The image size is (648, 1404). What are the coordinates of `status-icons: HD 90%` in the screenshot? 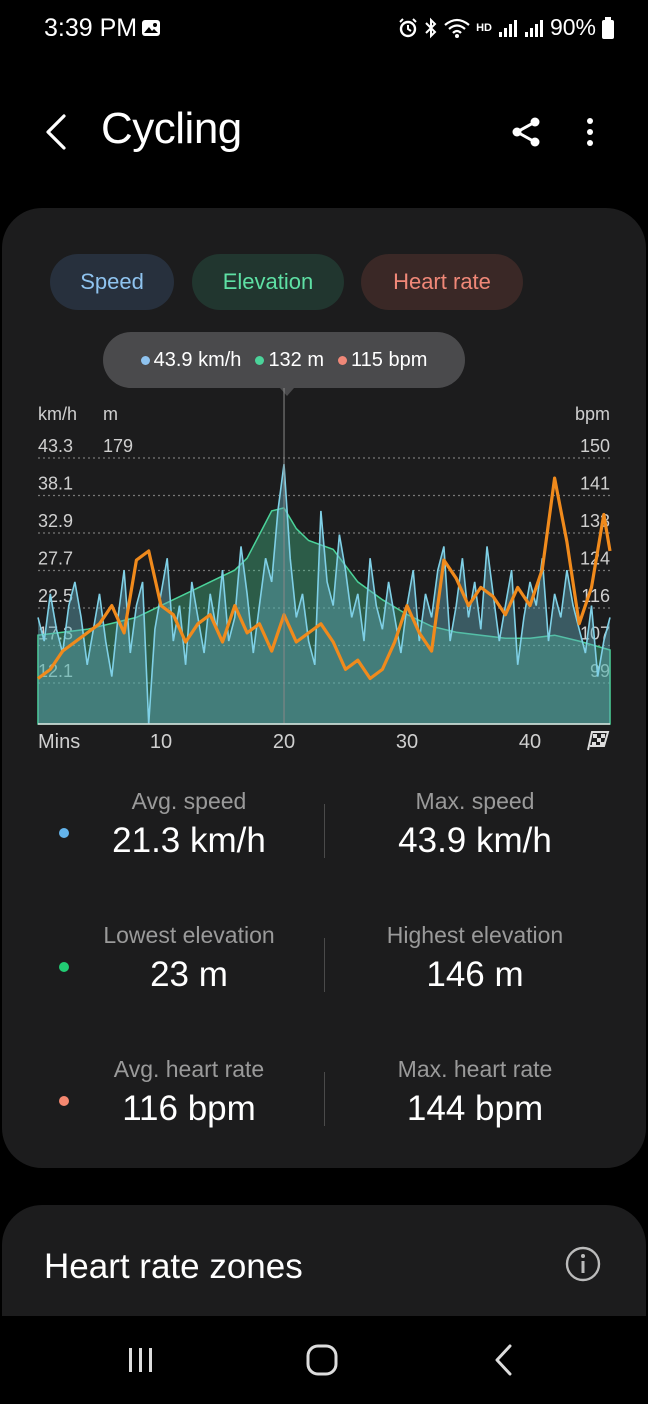 It's located at (506, 27).